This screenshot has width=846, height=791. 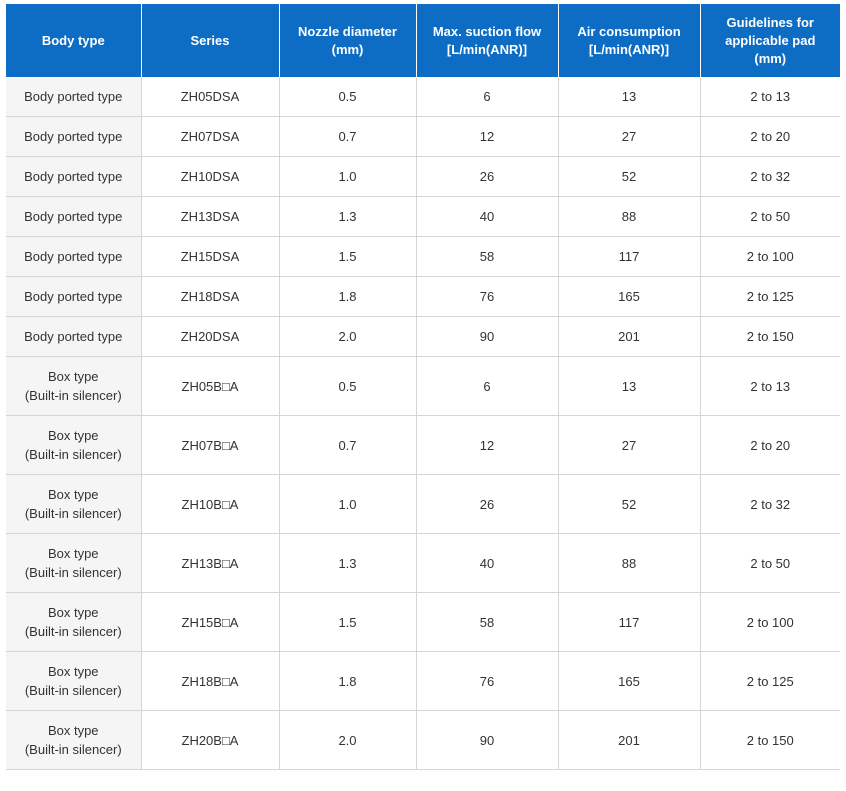 I want to click on nozzle-diameter-cell: 1.0, so click(x=348, y=504).